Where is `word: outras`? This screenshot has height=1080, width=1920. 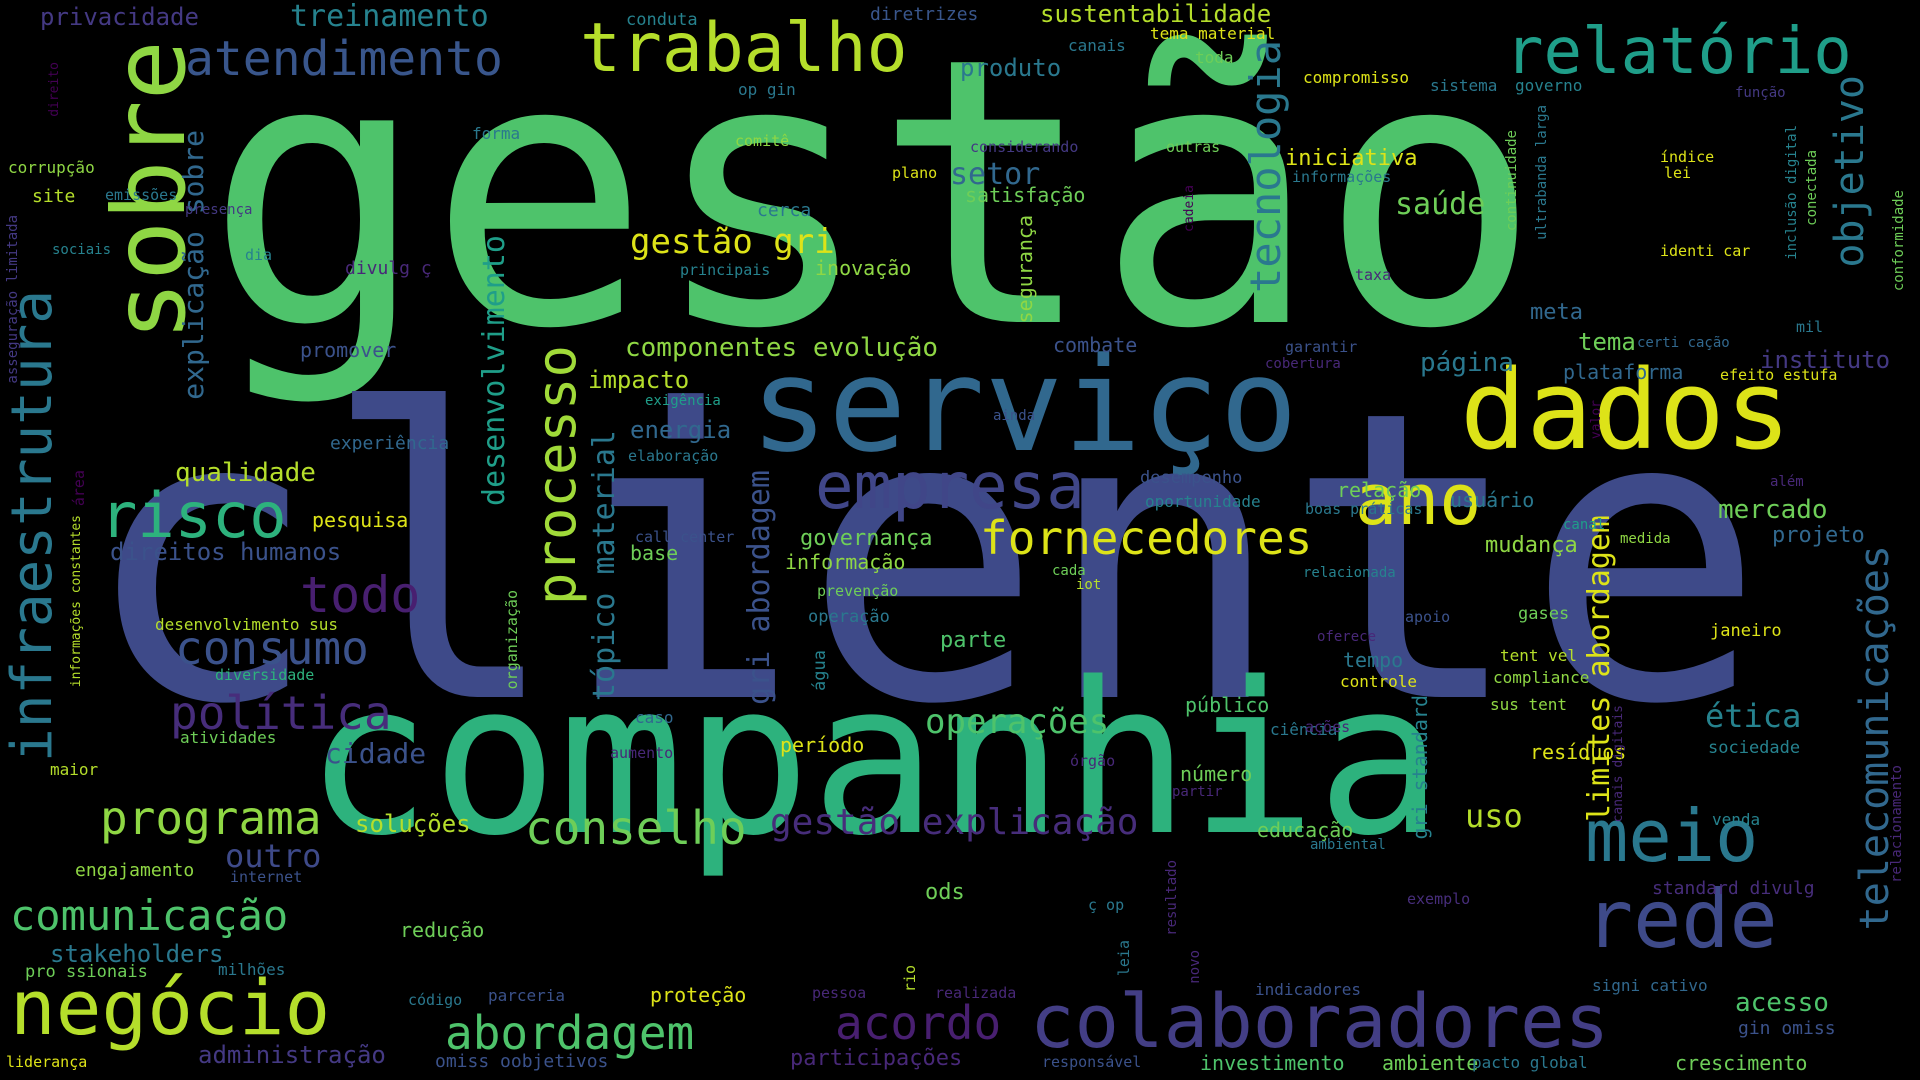
word: outras is located at coordinates (1193, 147).